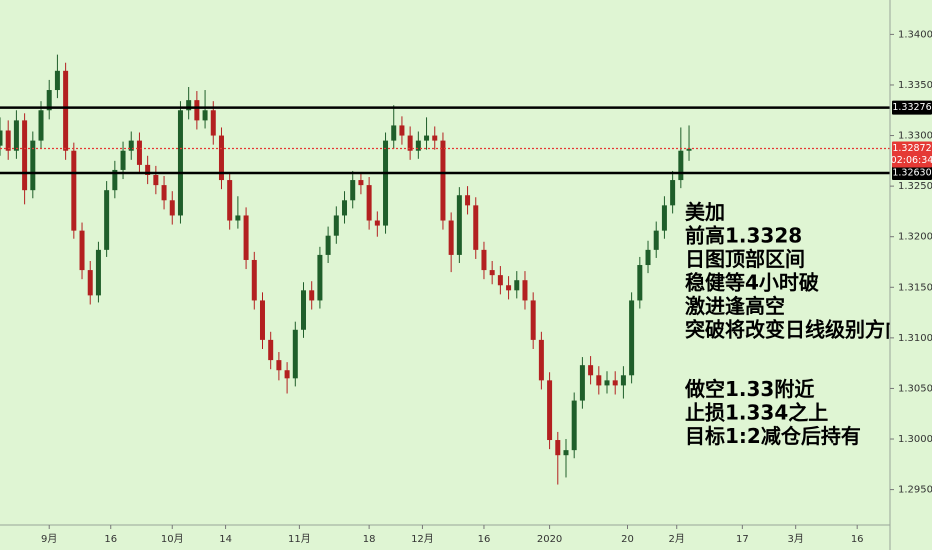 The width and height of the screenshot is (932, 550). Describe the element at coordinates (752, 283) in the screenshot. I see `annotation-line: 稳健等4小时破` at that location.